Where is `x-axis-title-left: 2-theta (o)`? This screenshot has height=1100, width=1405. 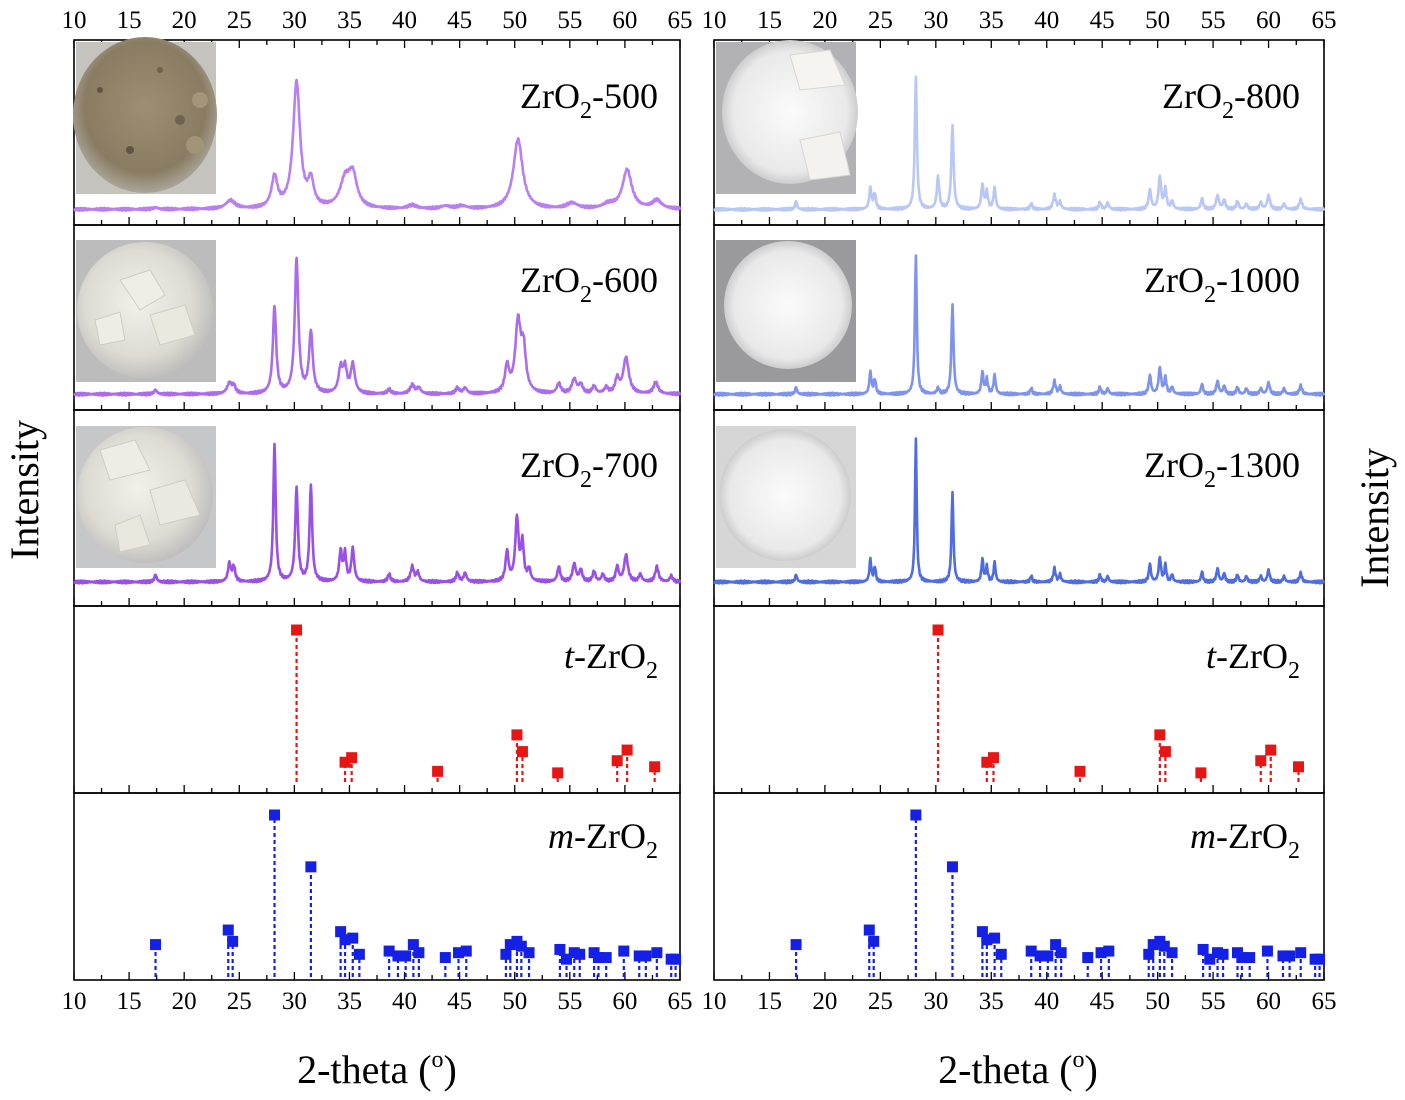 x-axis-title-left: 2-theta (o) is located at coordinates (377, 1069).